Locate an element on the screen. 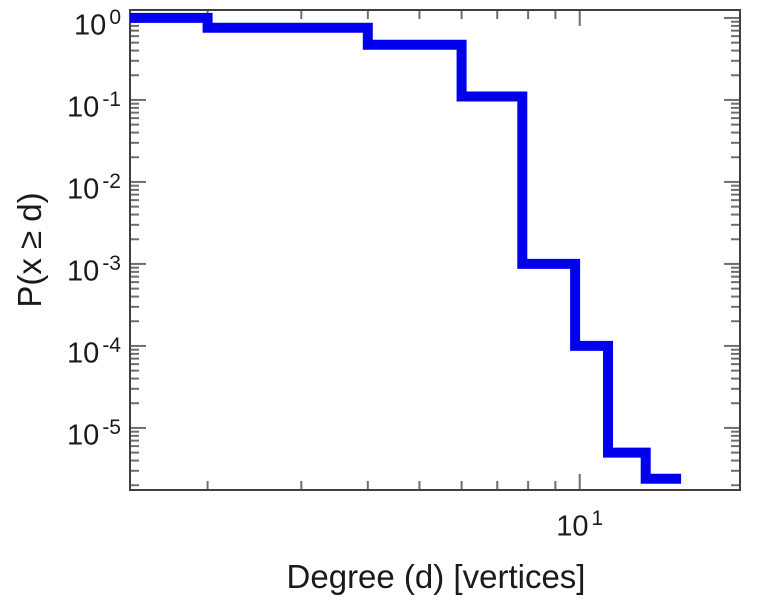 The image size is (768, 600). y-tick-label: 10 -4 is located at coordinates (94, 351).